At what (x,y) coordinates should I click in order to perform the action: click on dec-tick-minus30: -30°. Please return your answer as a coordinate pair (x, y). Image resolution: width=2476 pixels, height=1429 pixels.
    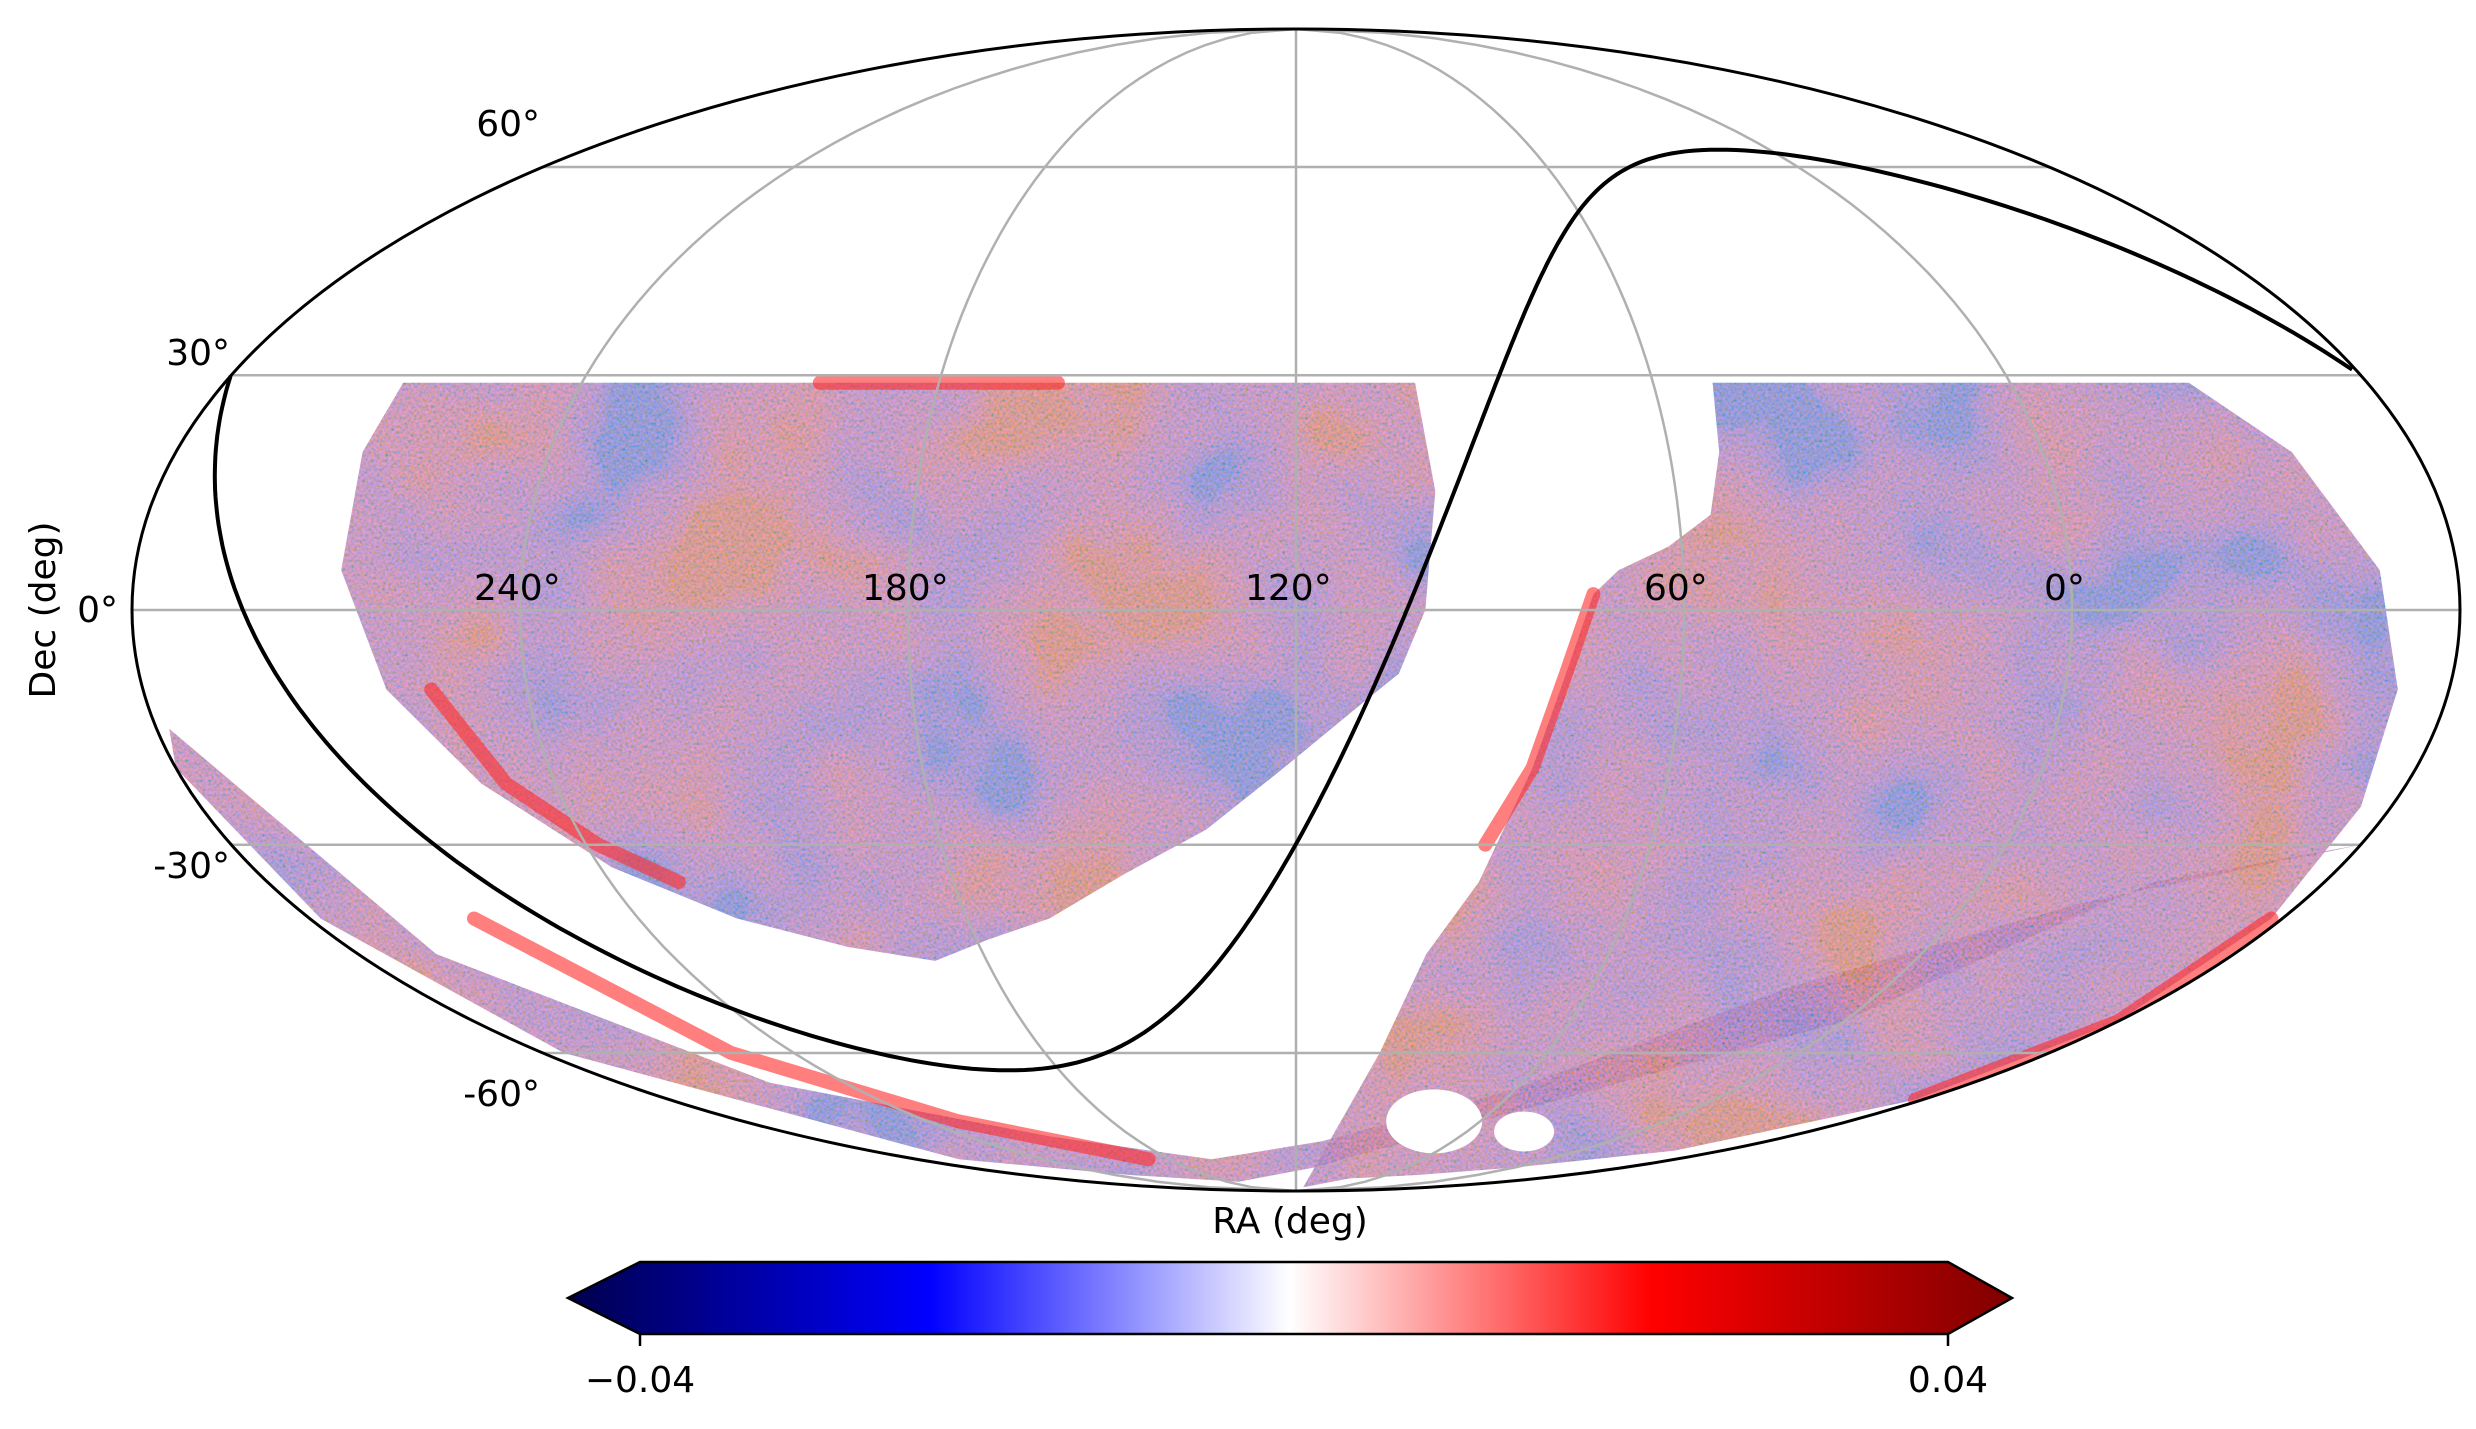
    Looking at the image, I should click on (191, 866).